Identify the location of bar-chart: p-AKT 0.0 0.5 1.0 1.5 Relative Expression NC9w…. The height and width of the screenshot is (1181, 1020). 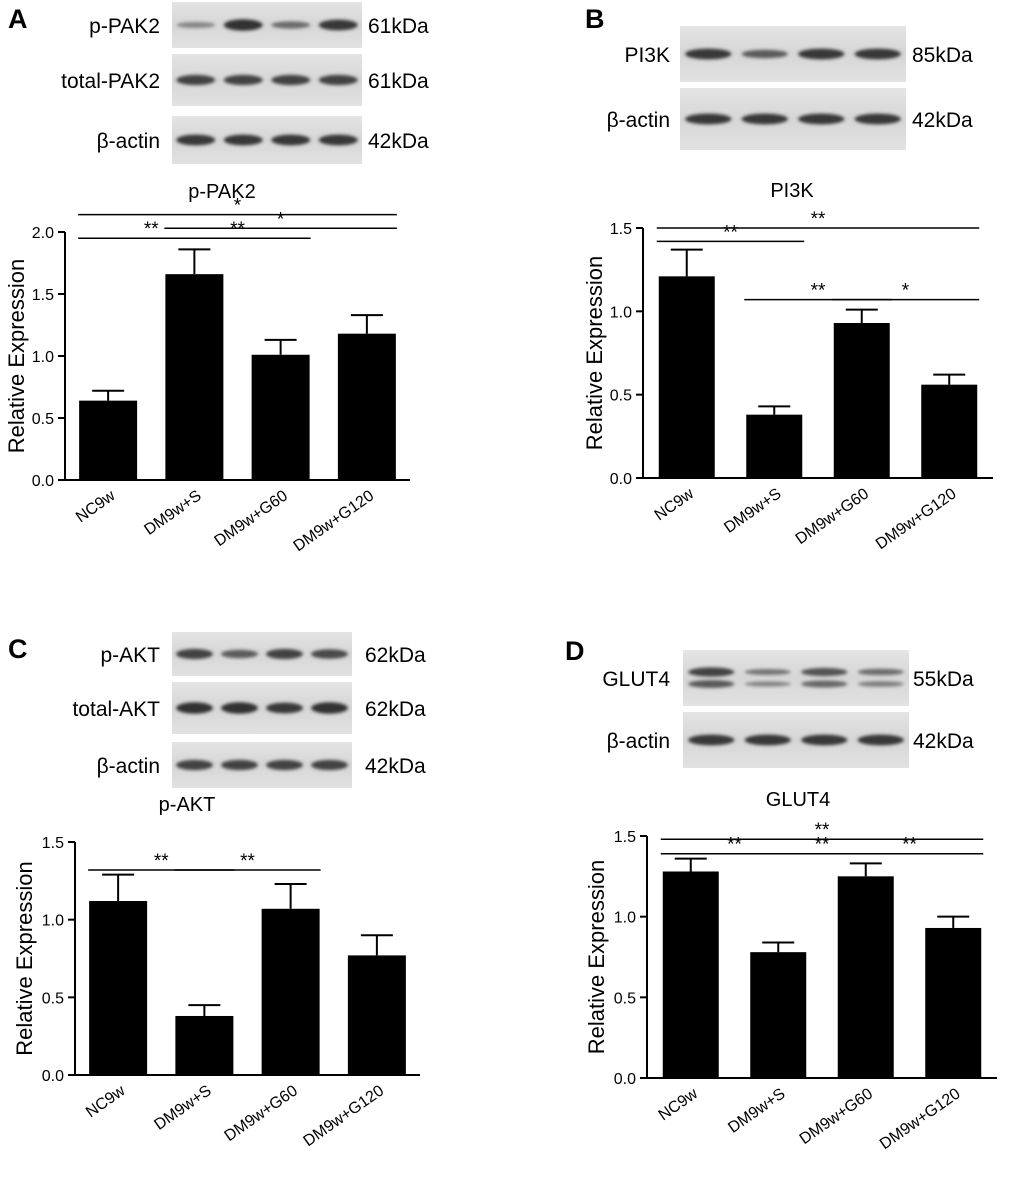
(216, 972).